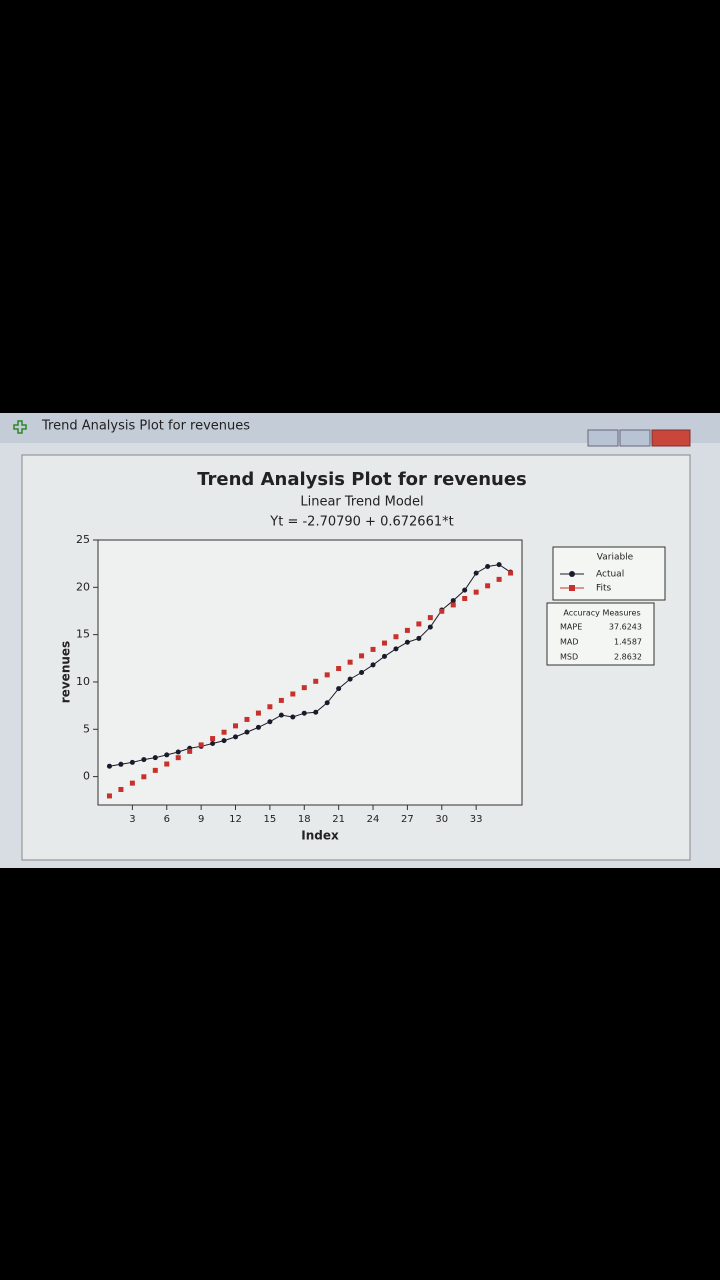  Describe the element at coordinates (20, 427) in the screenshot. I see `app-icon` at that location.